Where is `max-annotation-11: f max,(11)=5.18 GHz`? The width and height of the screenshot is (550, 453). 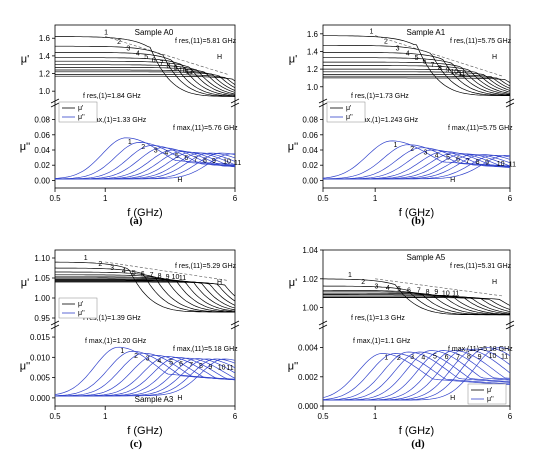
max-annotation-11: f max,(11)=5.18 GHz is located at coordinates (205, 349).